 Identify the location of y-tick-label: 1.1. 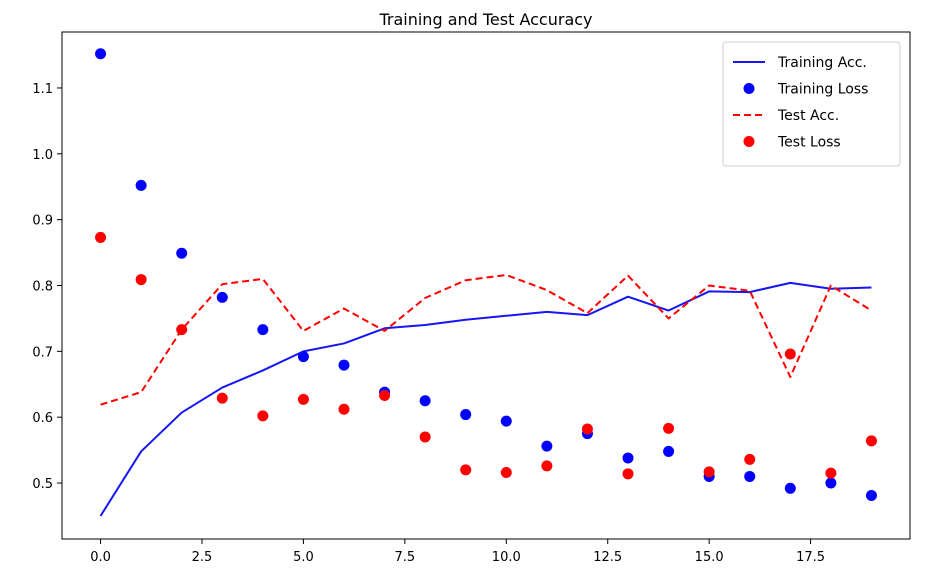
(42, 89).